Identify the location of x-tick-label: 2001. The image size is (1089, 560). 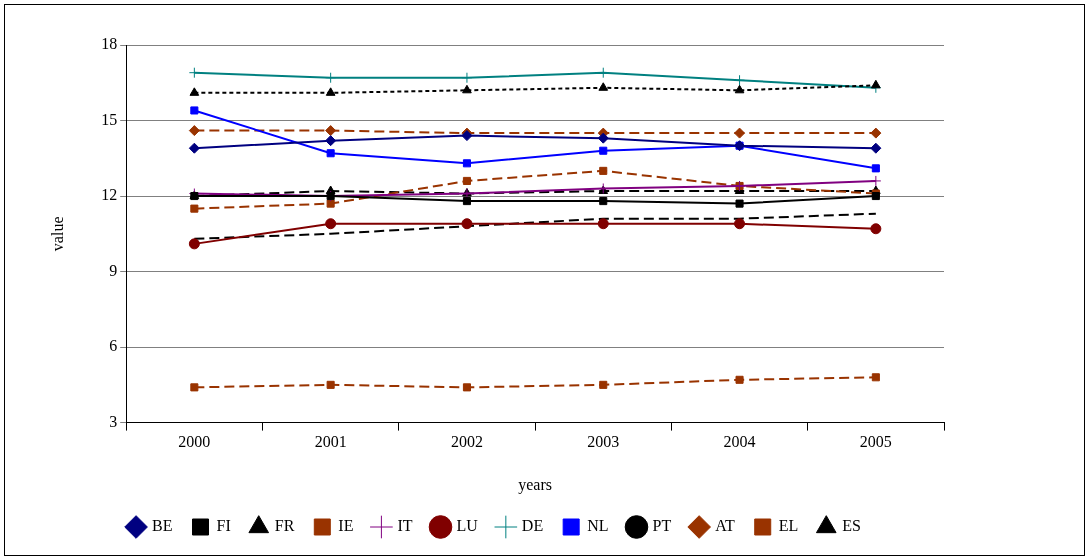
(330, 442).